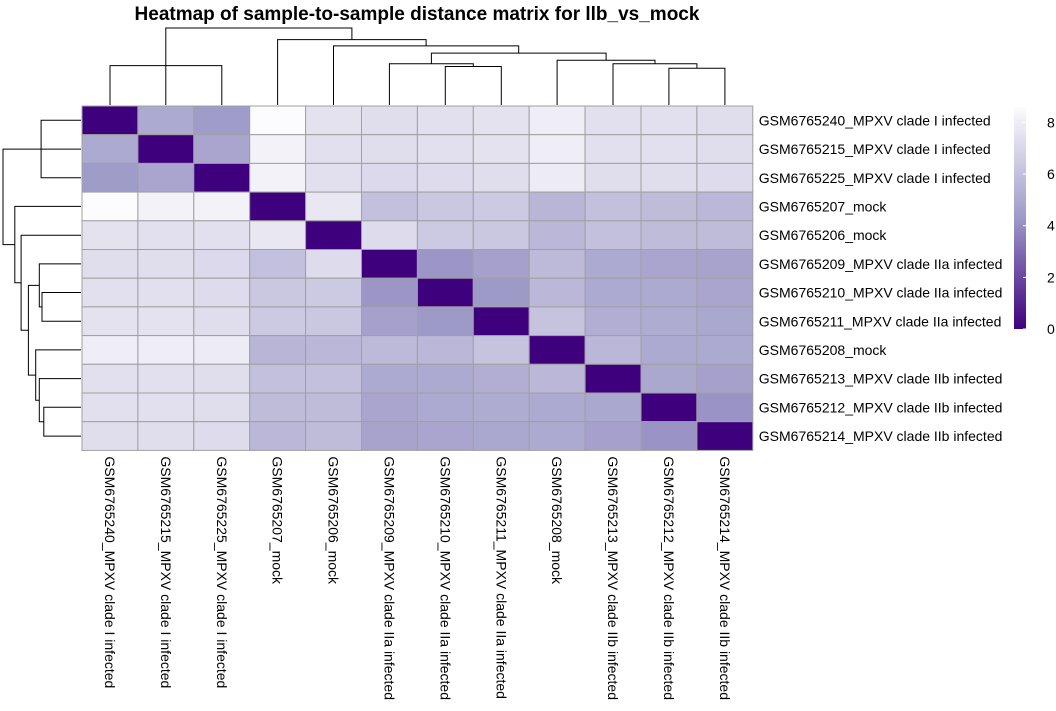 This screenshot has width=1056, height=711. What do you see at coordinates (222, 572) in the screenshot?
I see `column-label: GSM6765225_MPXV clade I infected` at bounding box center [222, 572].